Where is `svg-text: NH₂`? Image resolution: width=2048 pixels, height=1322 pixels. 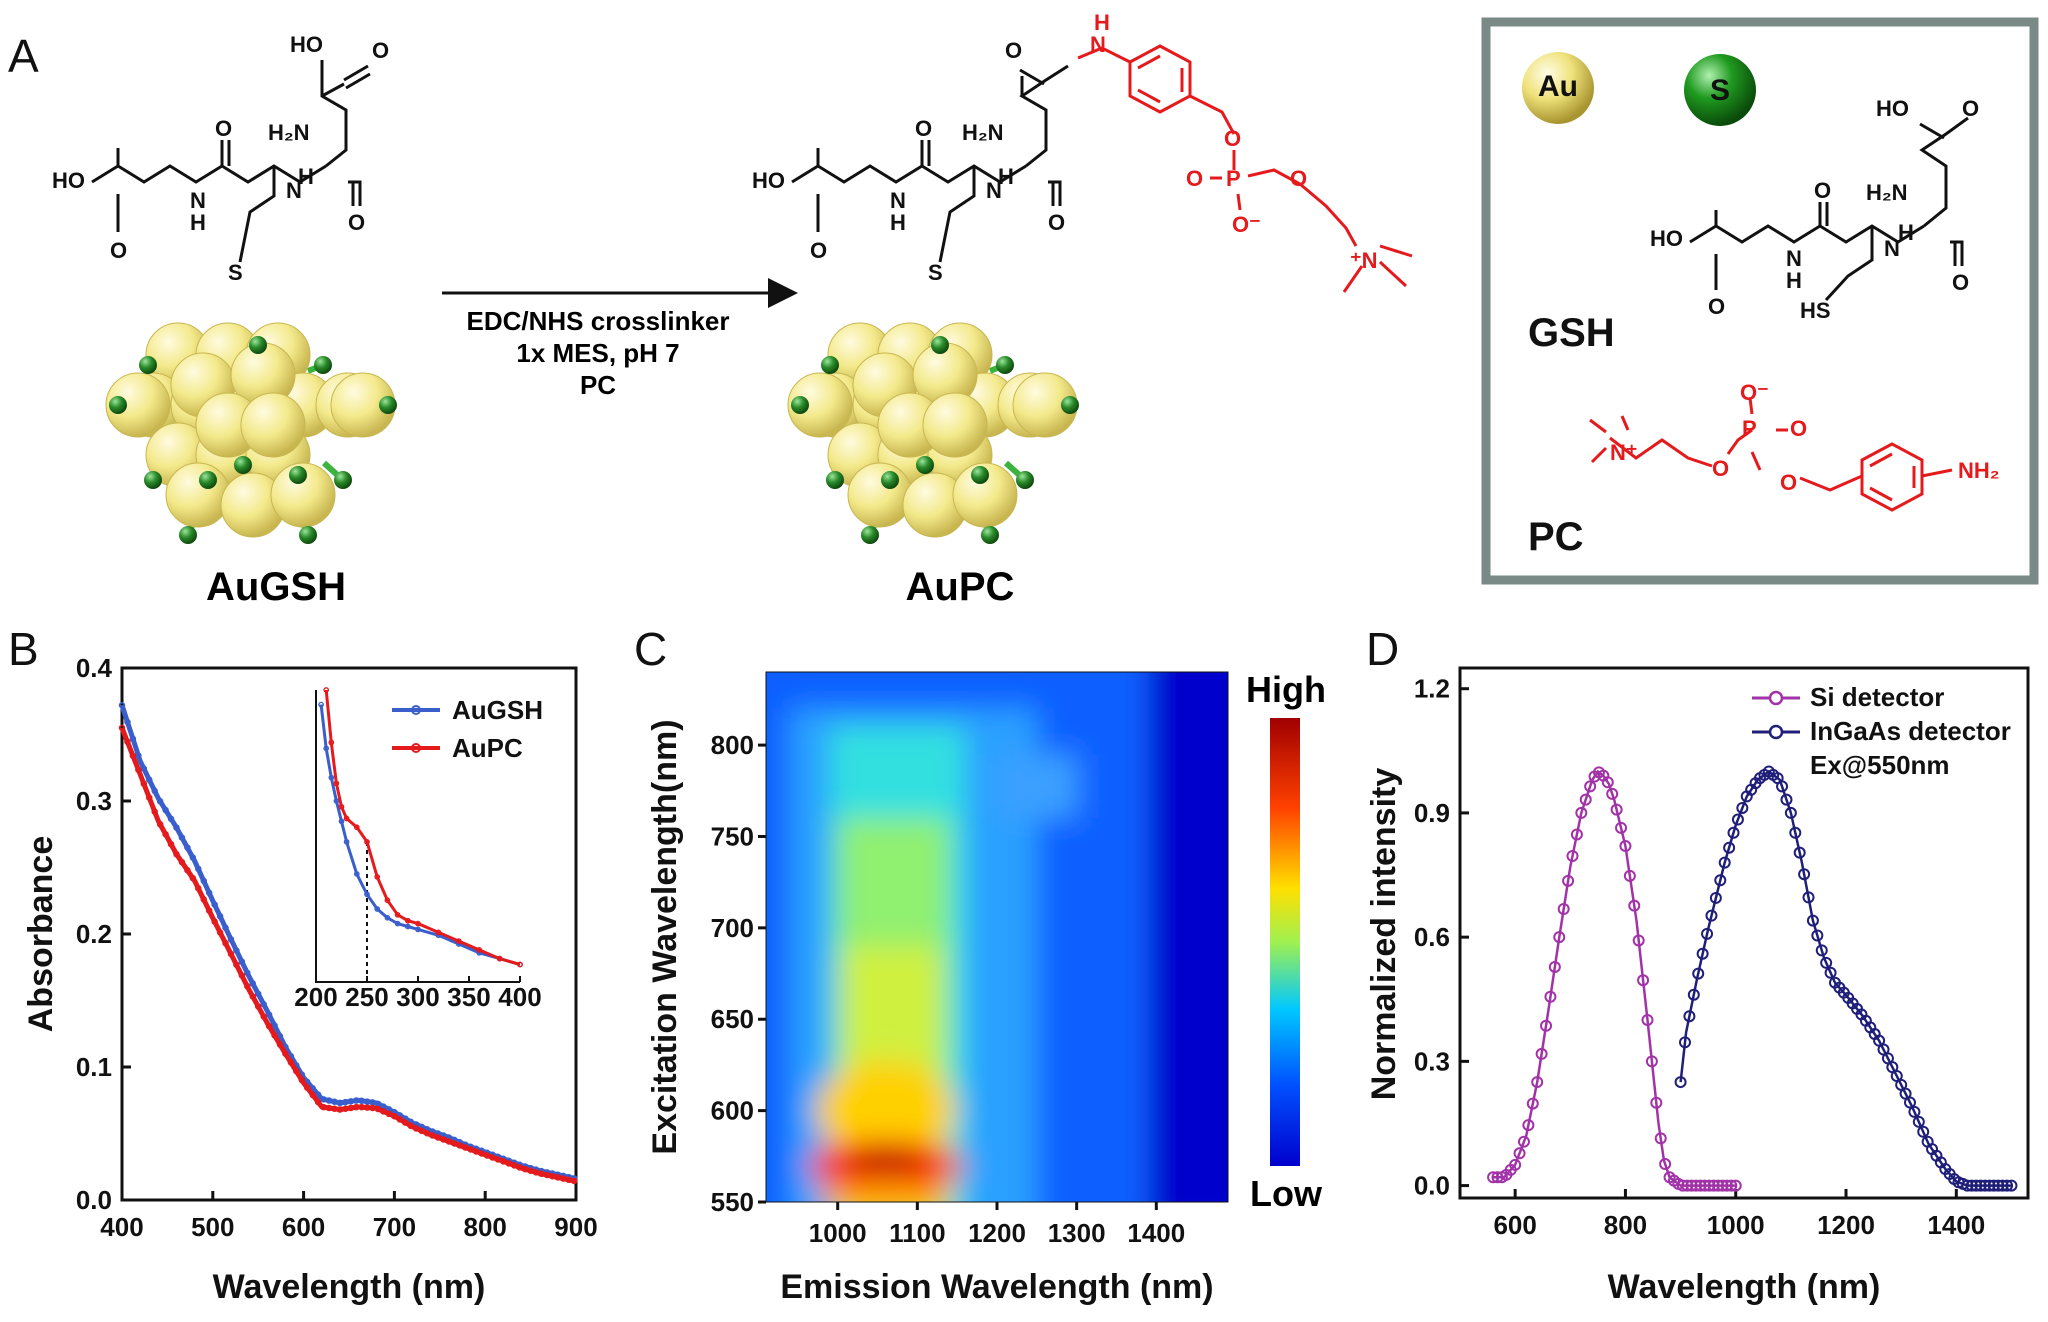
svg-text: NH₂ is located at coordinates (1979, 470).